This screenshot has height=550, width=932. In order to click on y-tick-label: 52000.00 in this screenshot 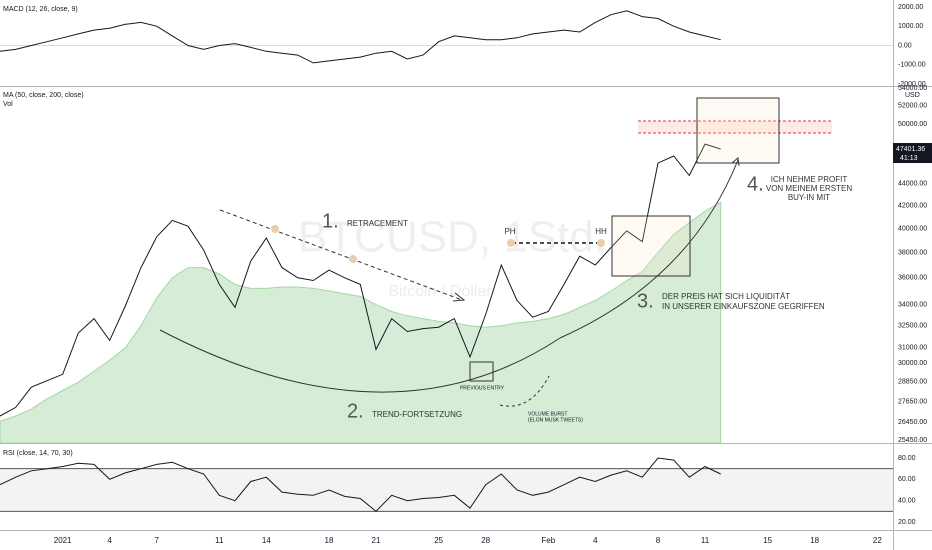, I will do `click(912, 106)`.